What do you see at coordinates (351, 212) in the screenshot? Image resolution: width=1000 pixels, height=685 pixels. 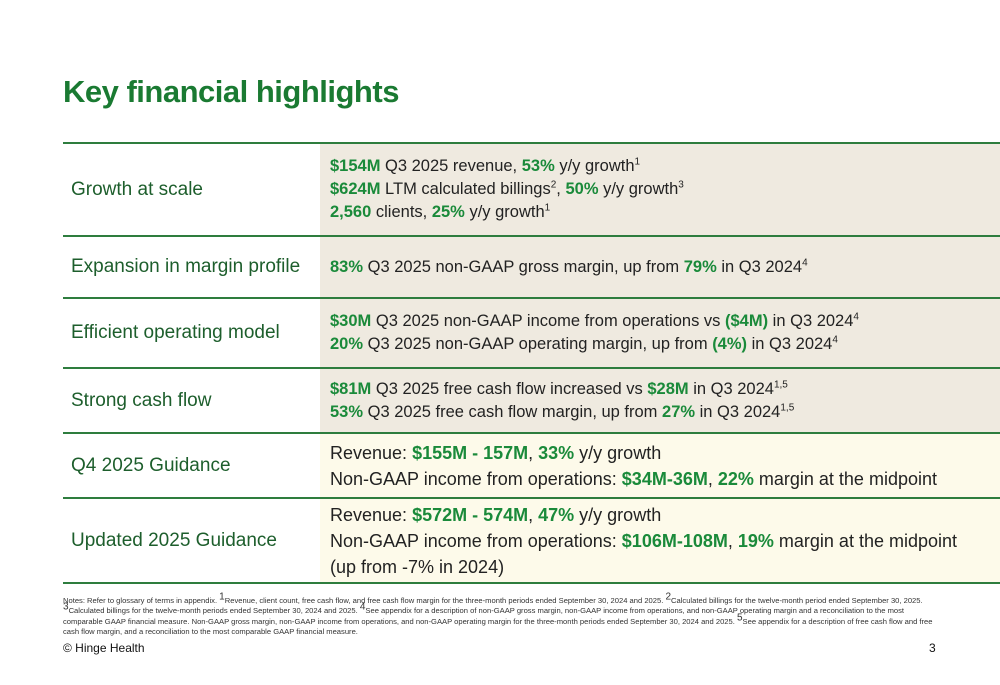 I see `highlight-figure: 2,560` at bounding box center [351, 212].